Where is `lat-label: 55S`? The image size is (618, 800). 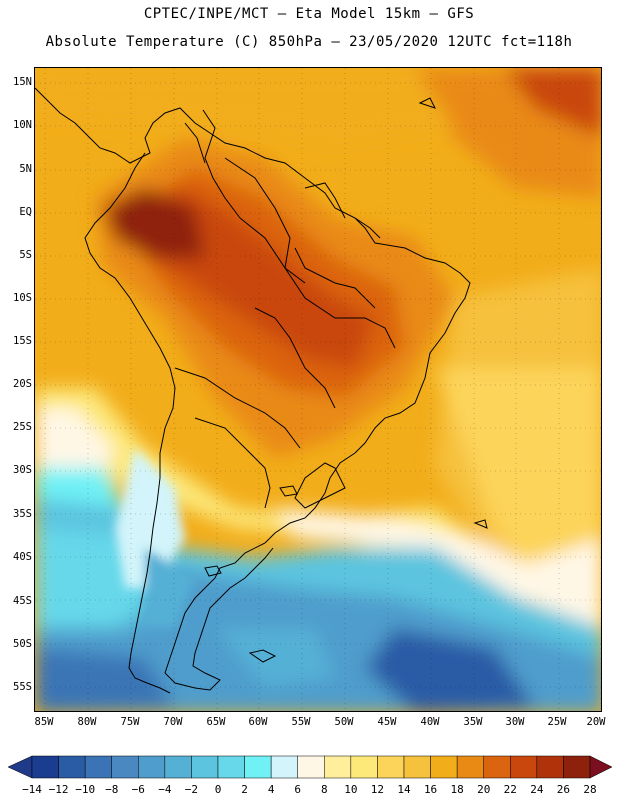
lat-label: 55S is located at coordinates (22, 687).